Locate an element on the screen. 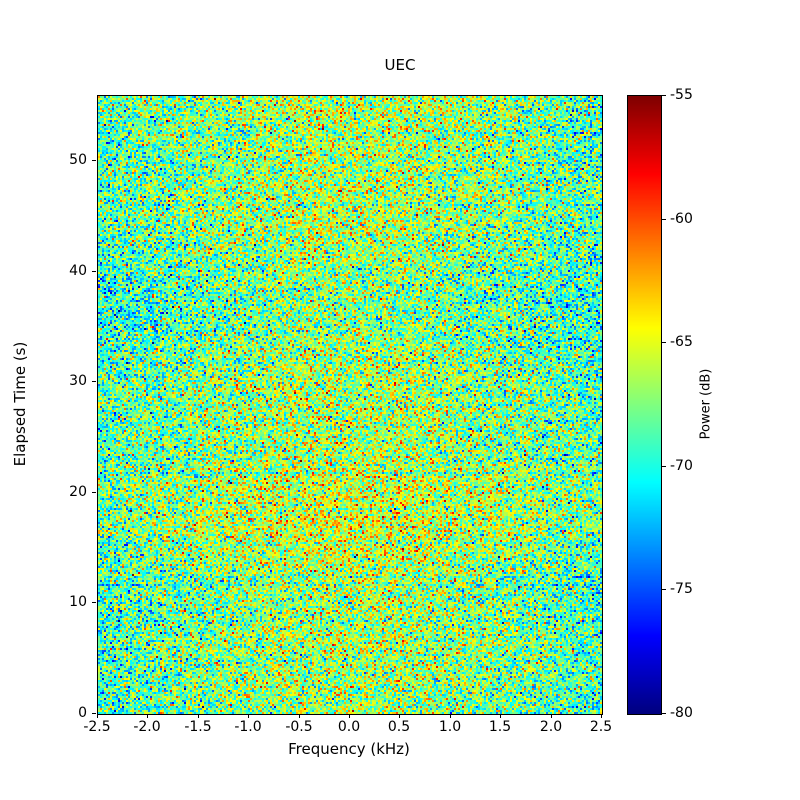  colorbar-tick-label: -70 is located at coordinates (681, 466).